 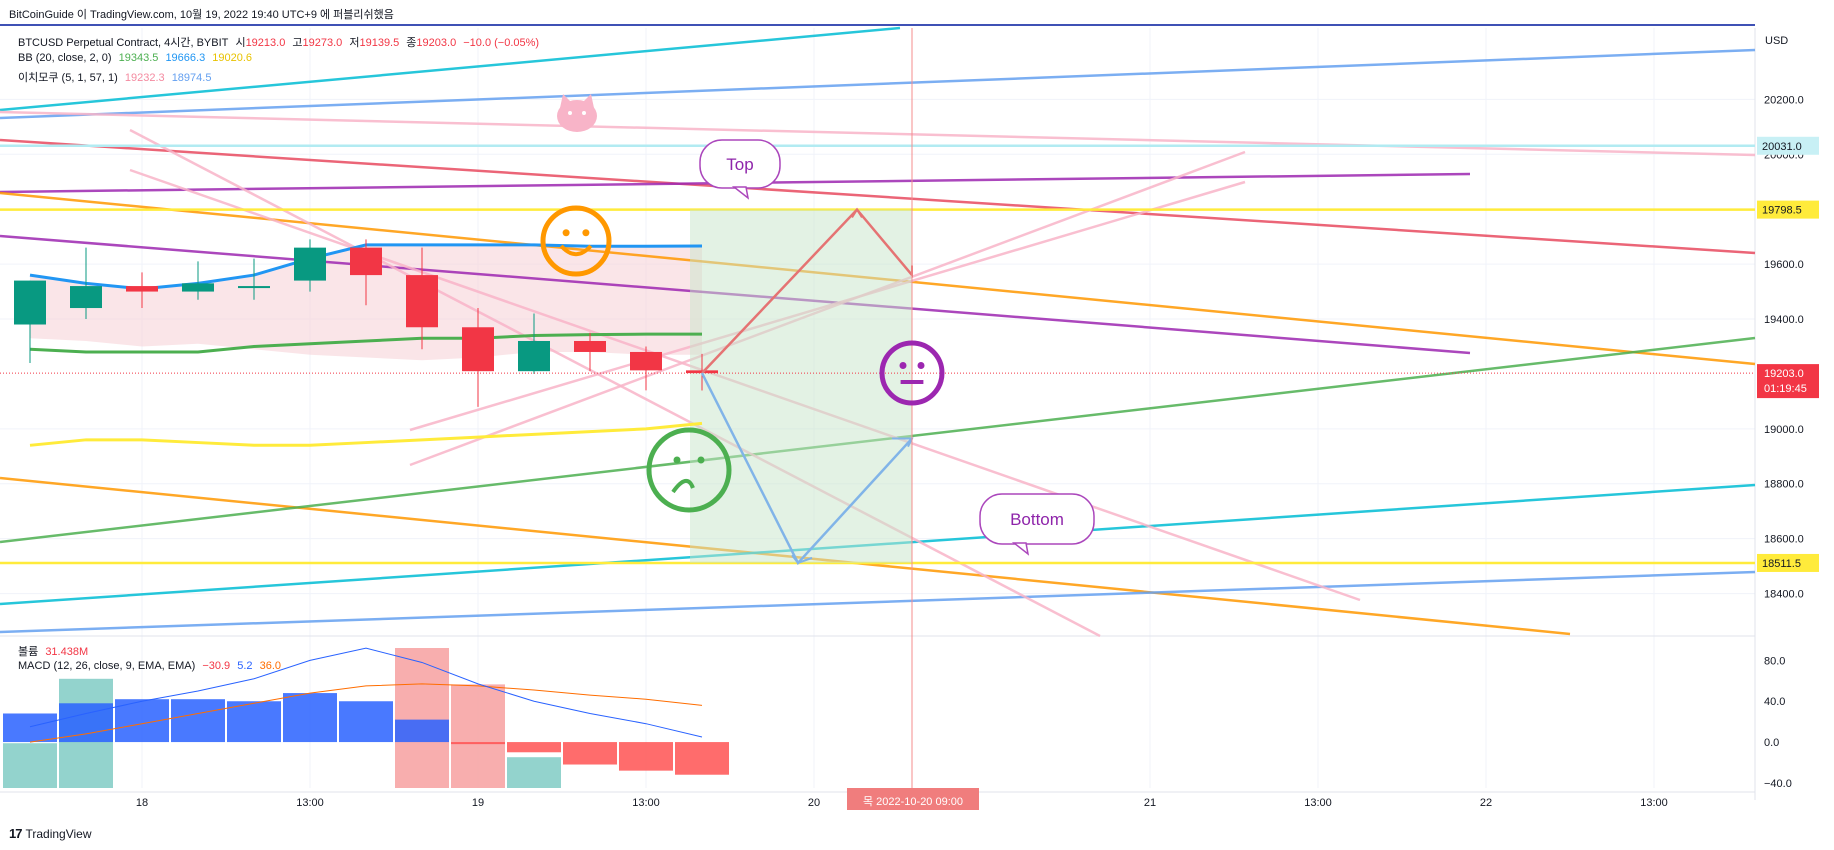 What do you see at coordinates (265, 43) in the screenshot?
I see `legend-open-value: 19213.0` at bounding box center [265, 43].